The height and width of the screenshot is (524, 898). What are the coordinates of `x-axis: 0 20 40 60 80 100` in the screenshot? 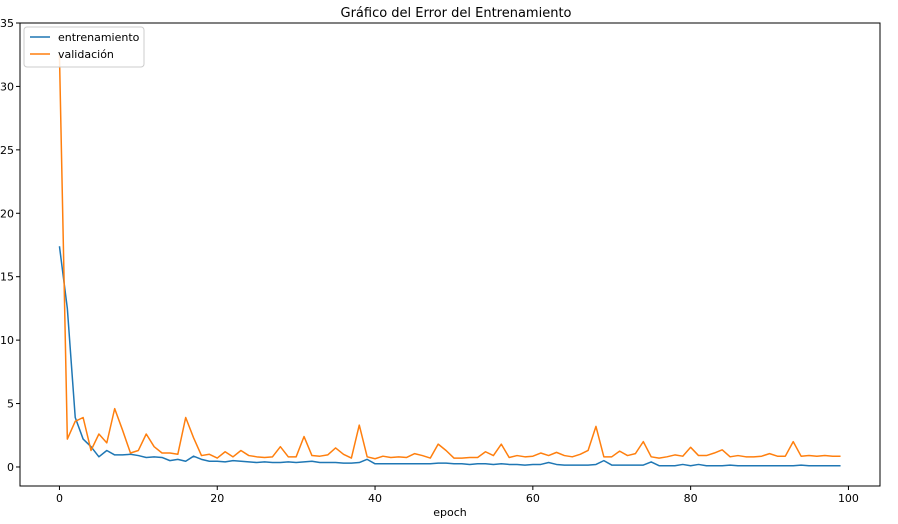 It's located at (457, 495).